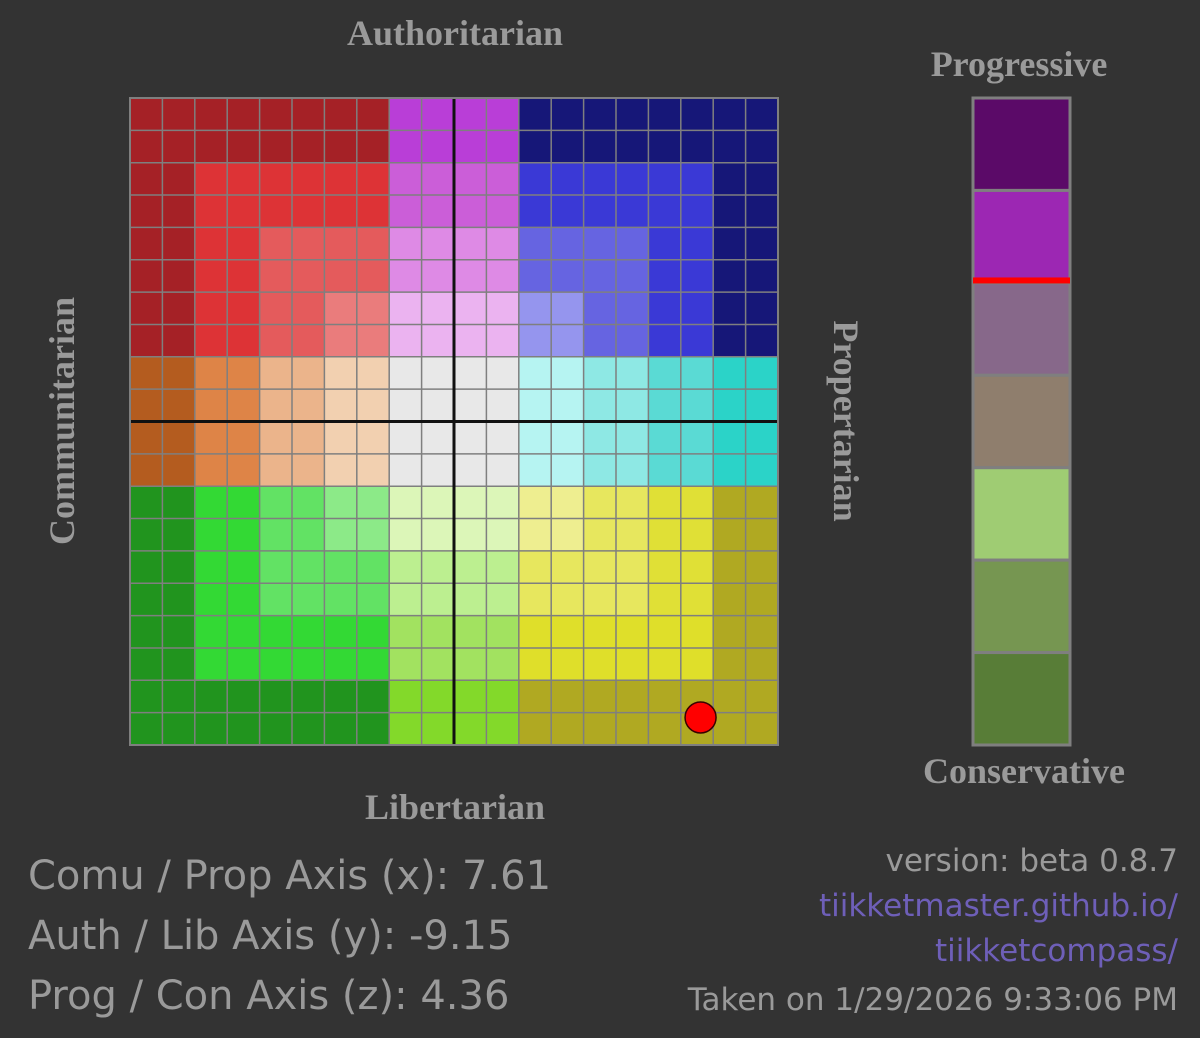 This screenshot has width=1200, height=1038. I want to click on site-link-line1: tiikketmaster.github.io/, so click(998, 906).